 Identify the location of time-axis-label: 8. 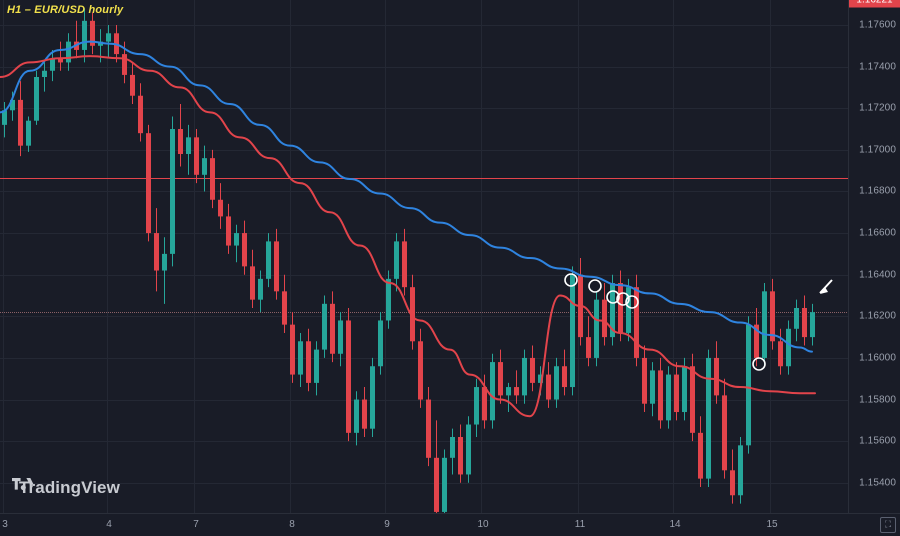
(292, 524).